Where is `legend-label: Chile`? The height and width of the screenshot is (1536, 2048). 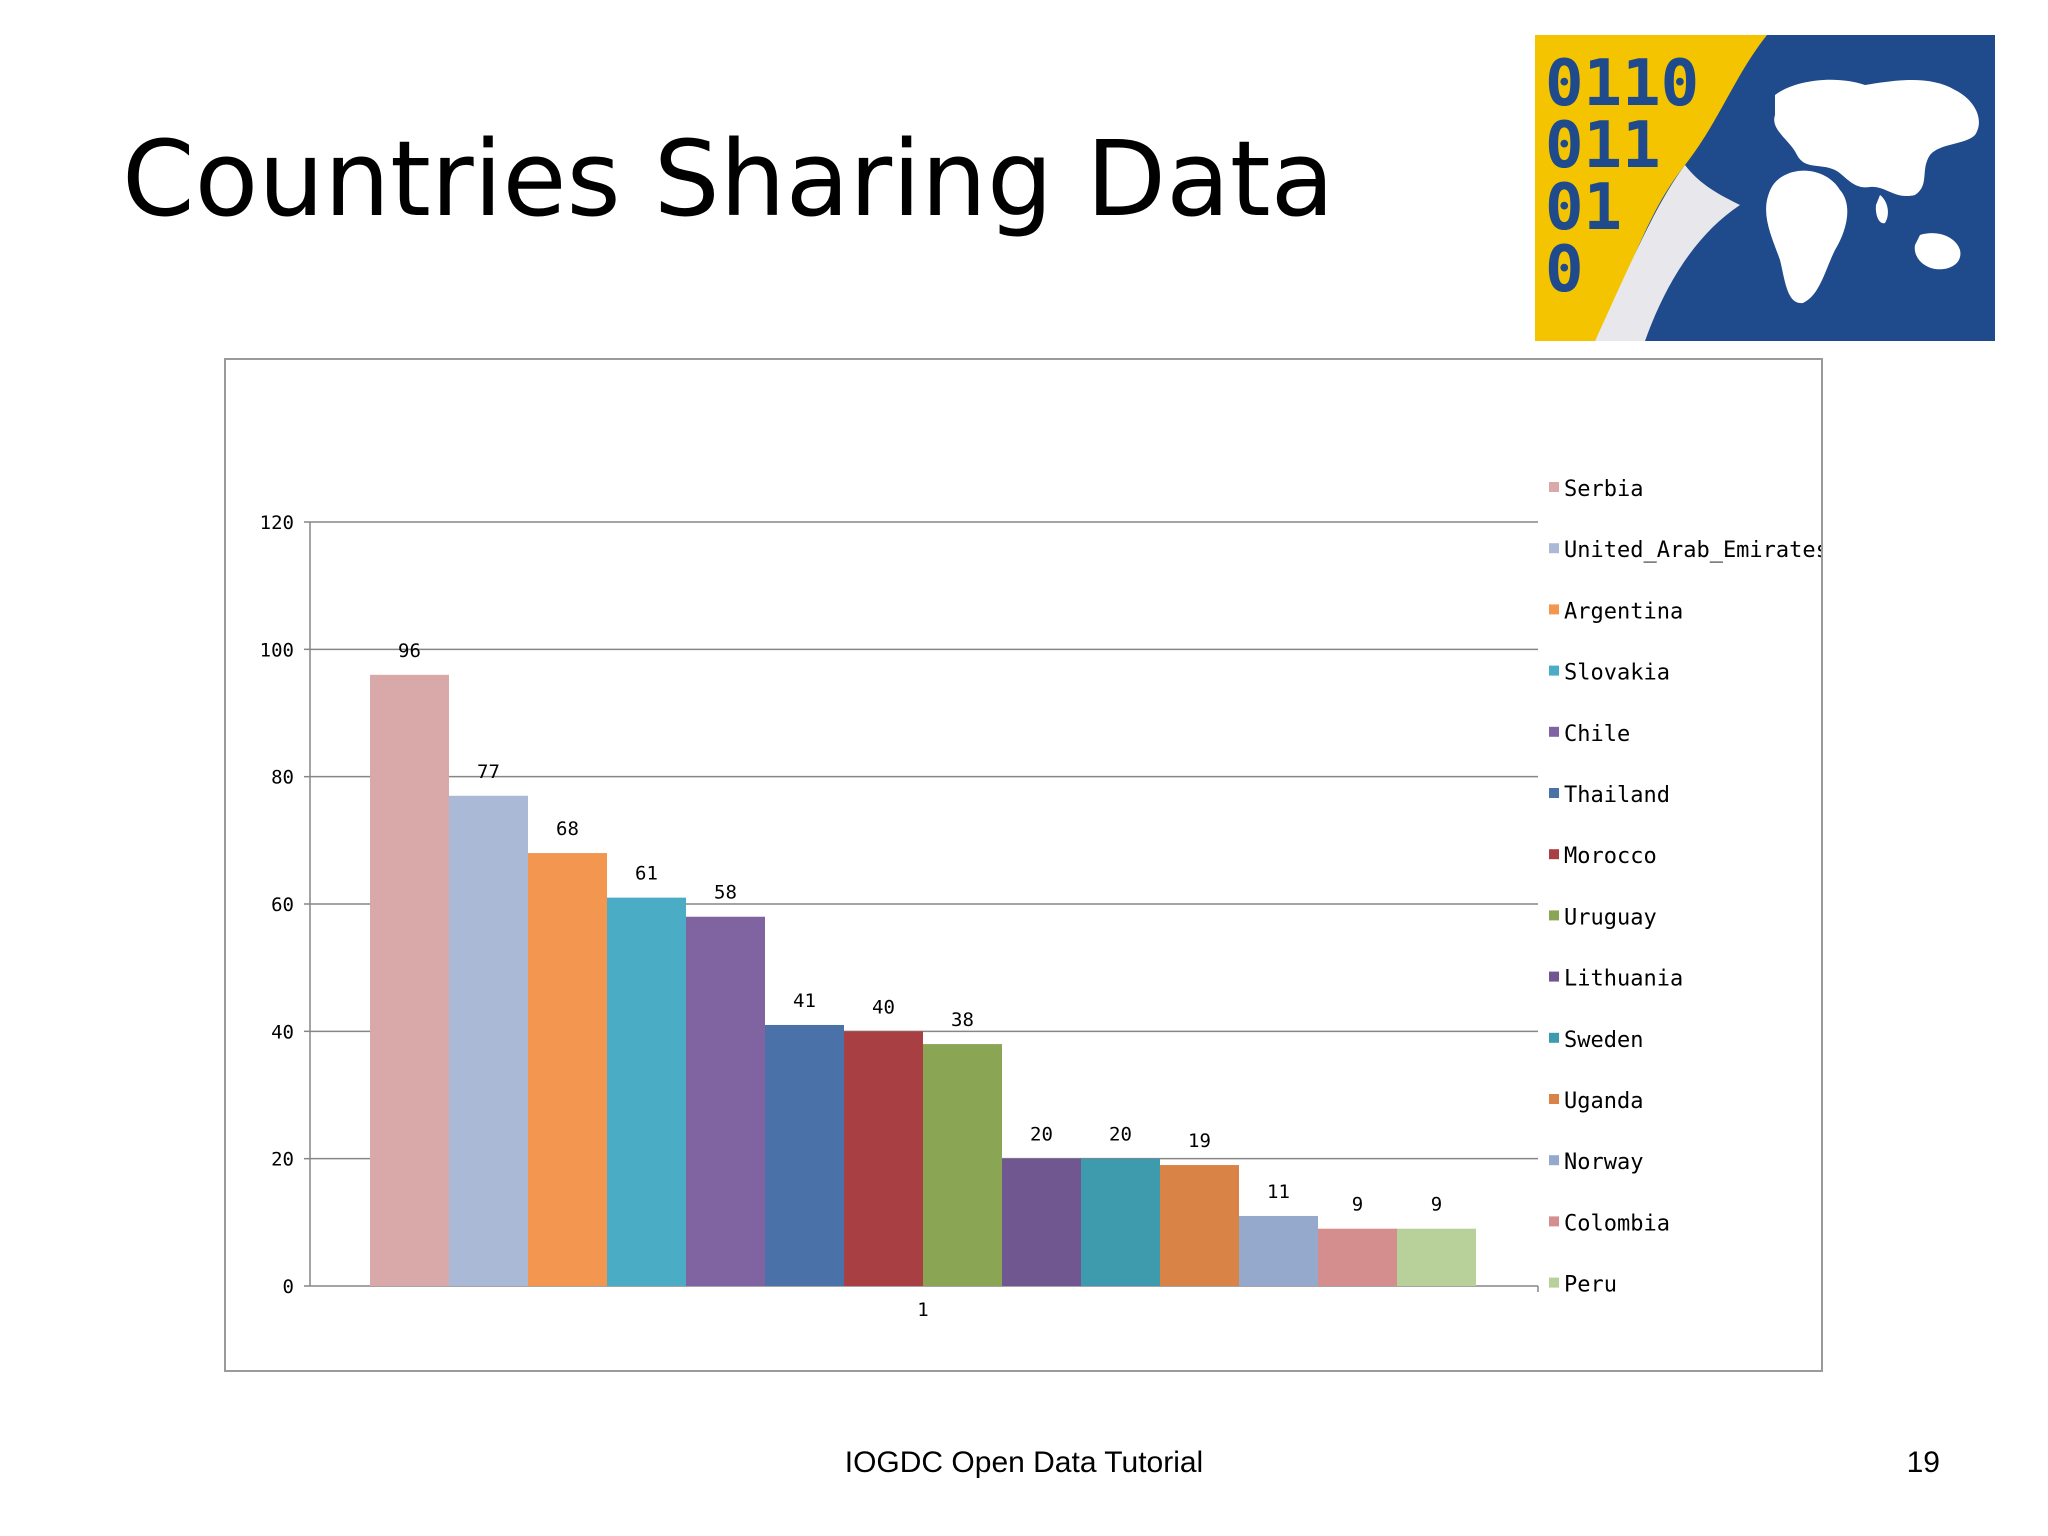
legend-label: Chile is located at coordinates (1597, 734).